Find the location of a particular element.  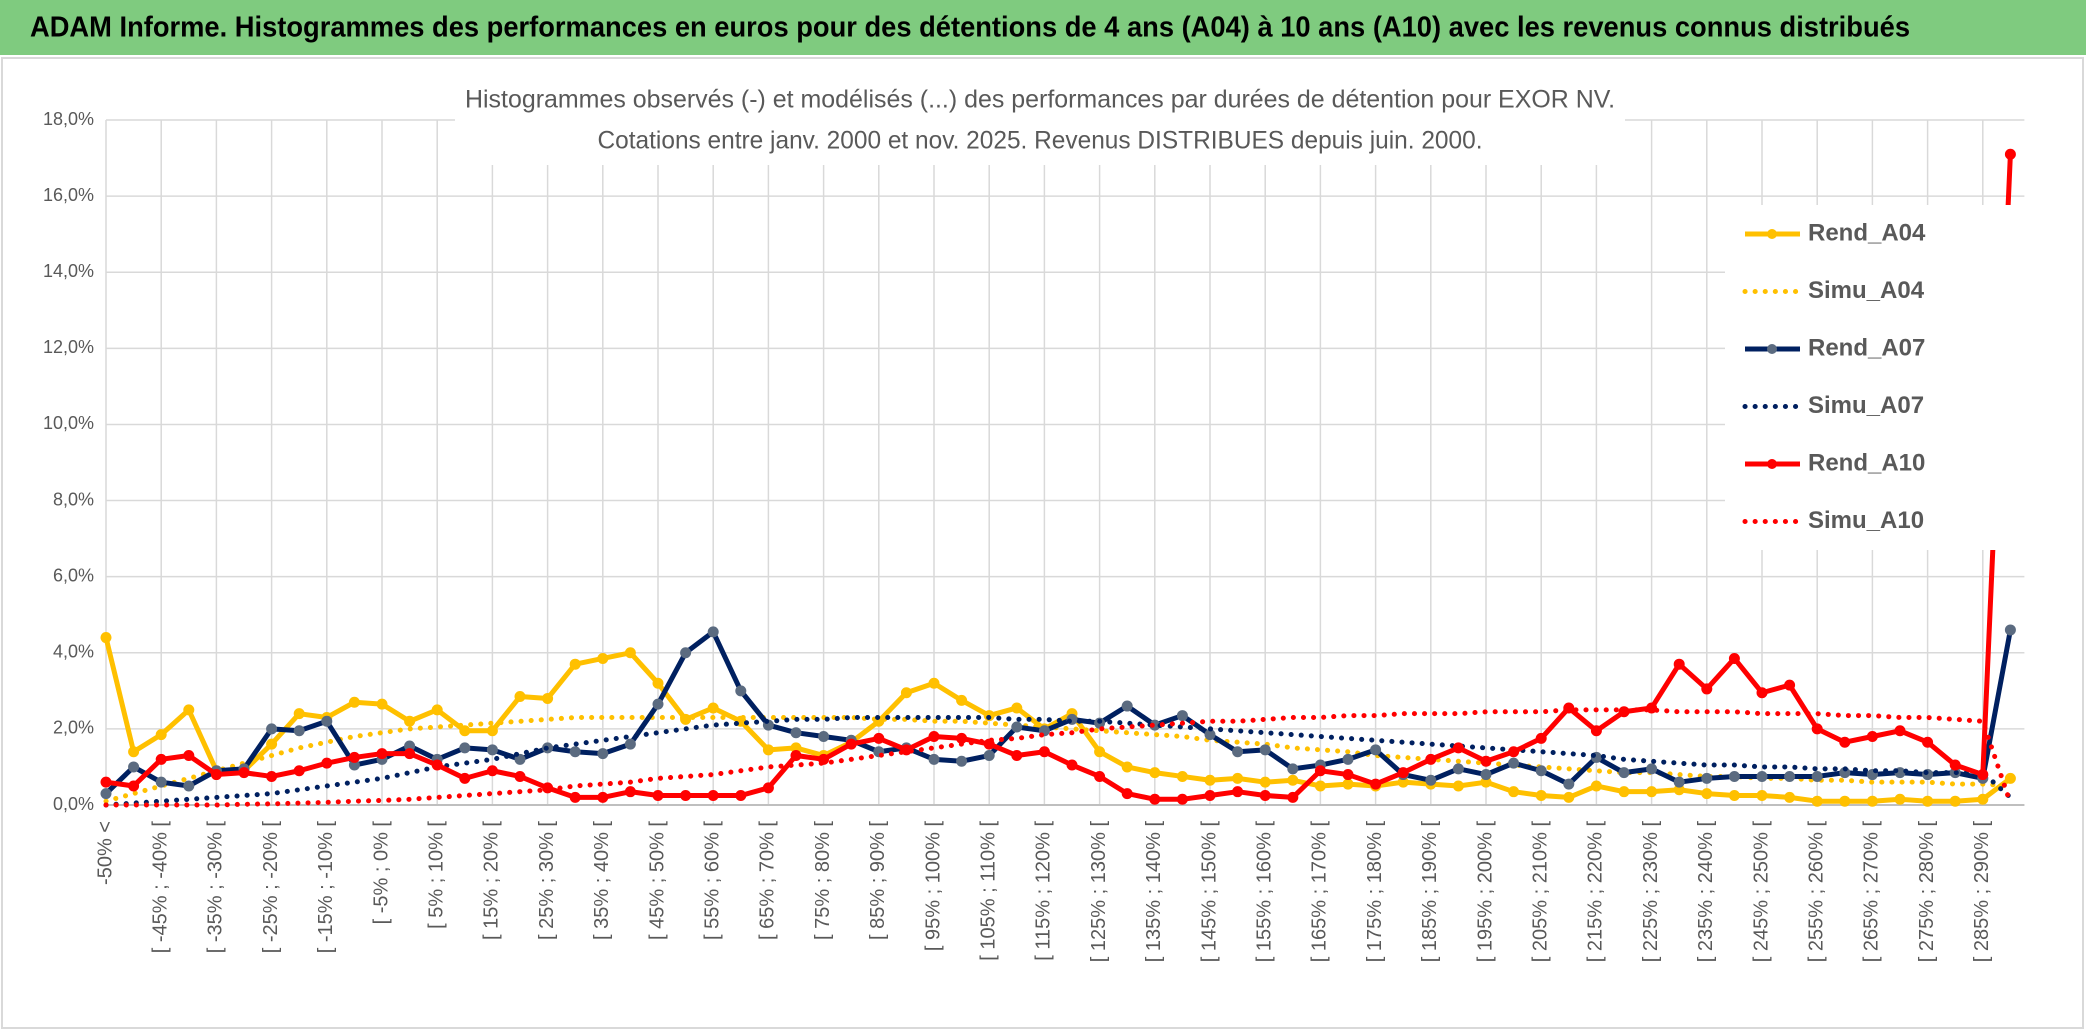

x-tick-label: [ 55% ; 60% [ is located at coordinates (712, 880).